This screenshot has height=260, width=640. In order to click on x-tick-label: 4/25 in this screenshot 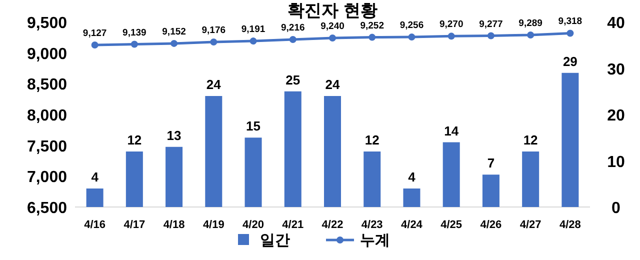, I will do `click(451, 225)`.